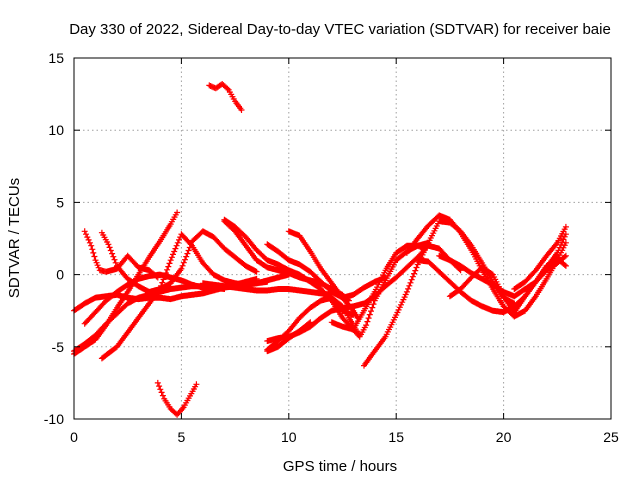 This screenshot has width=640, height=480. I want to click on y-tick-label: 15, so click(56, 58).